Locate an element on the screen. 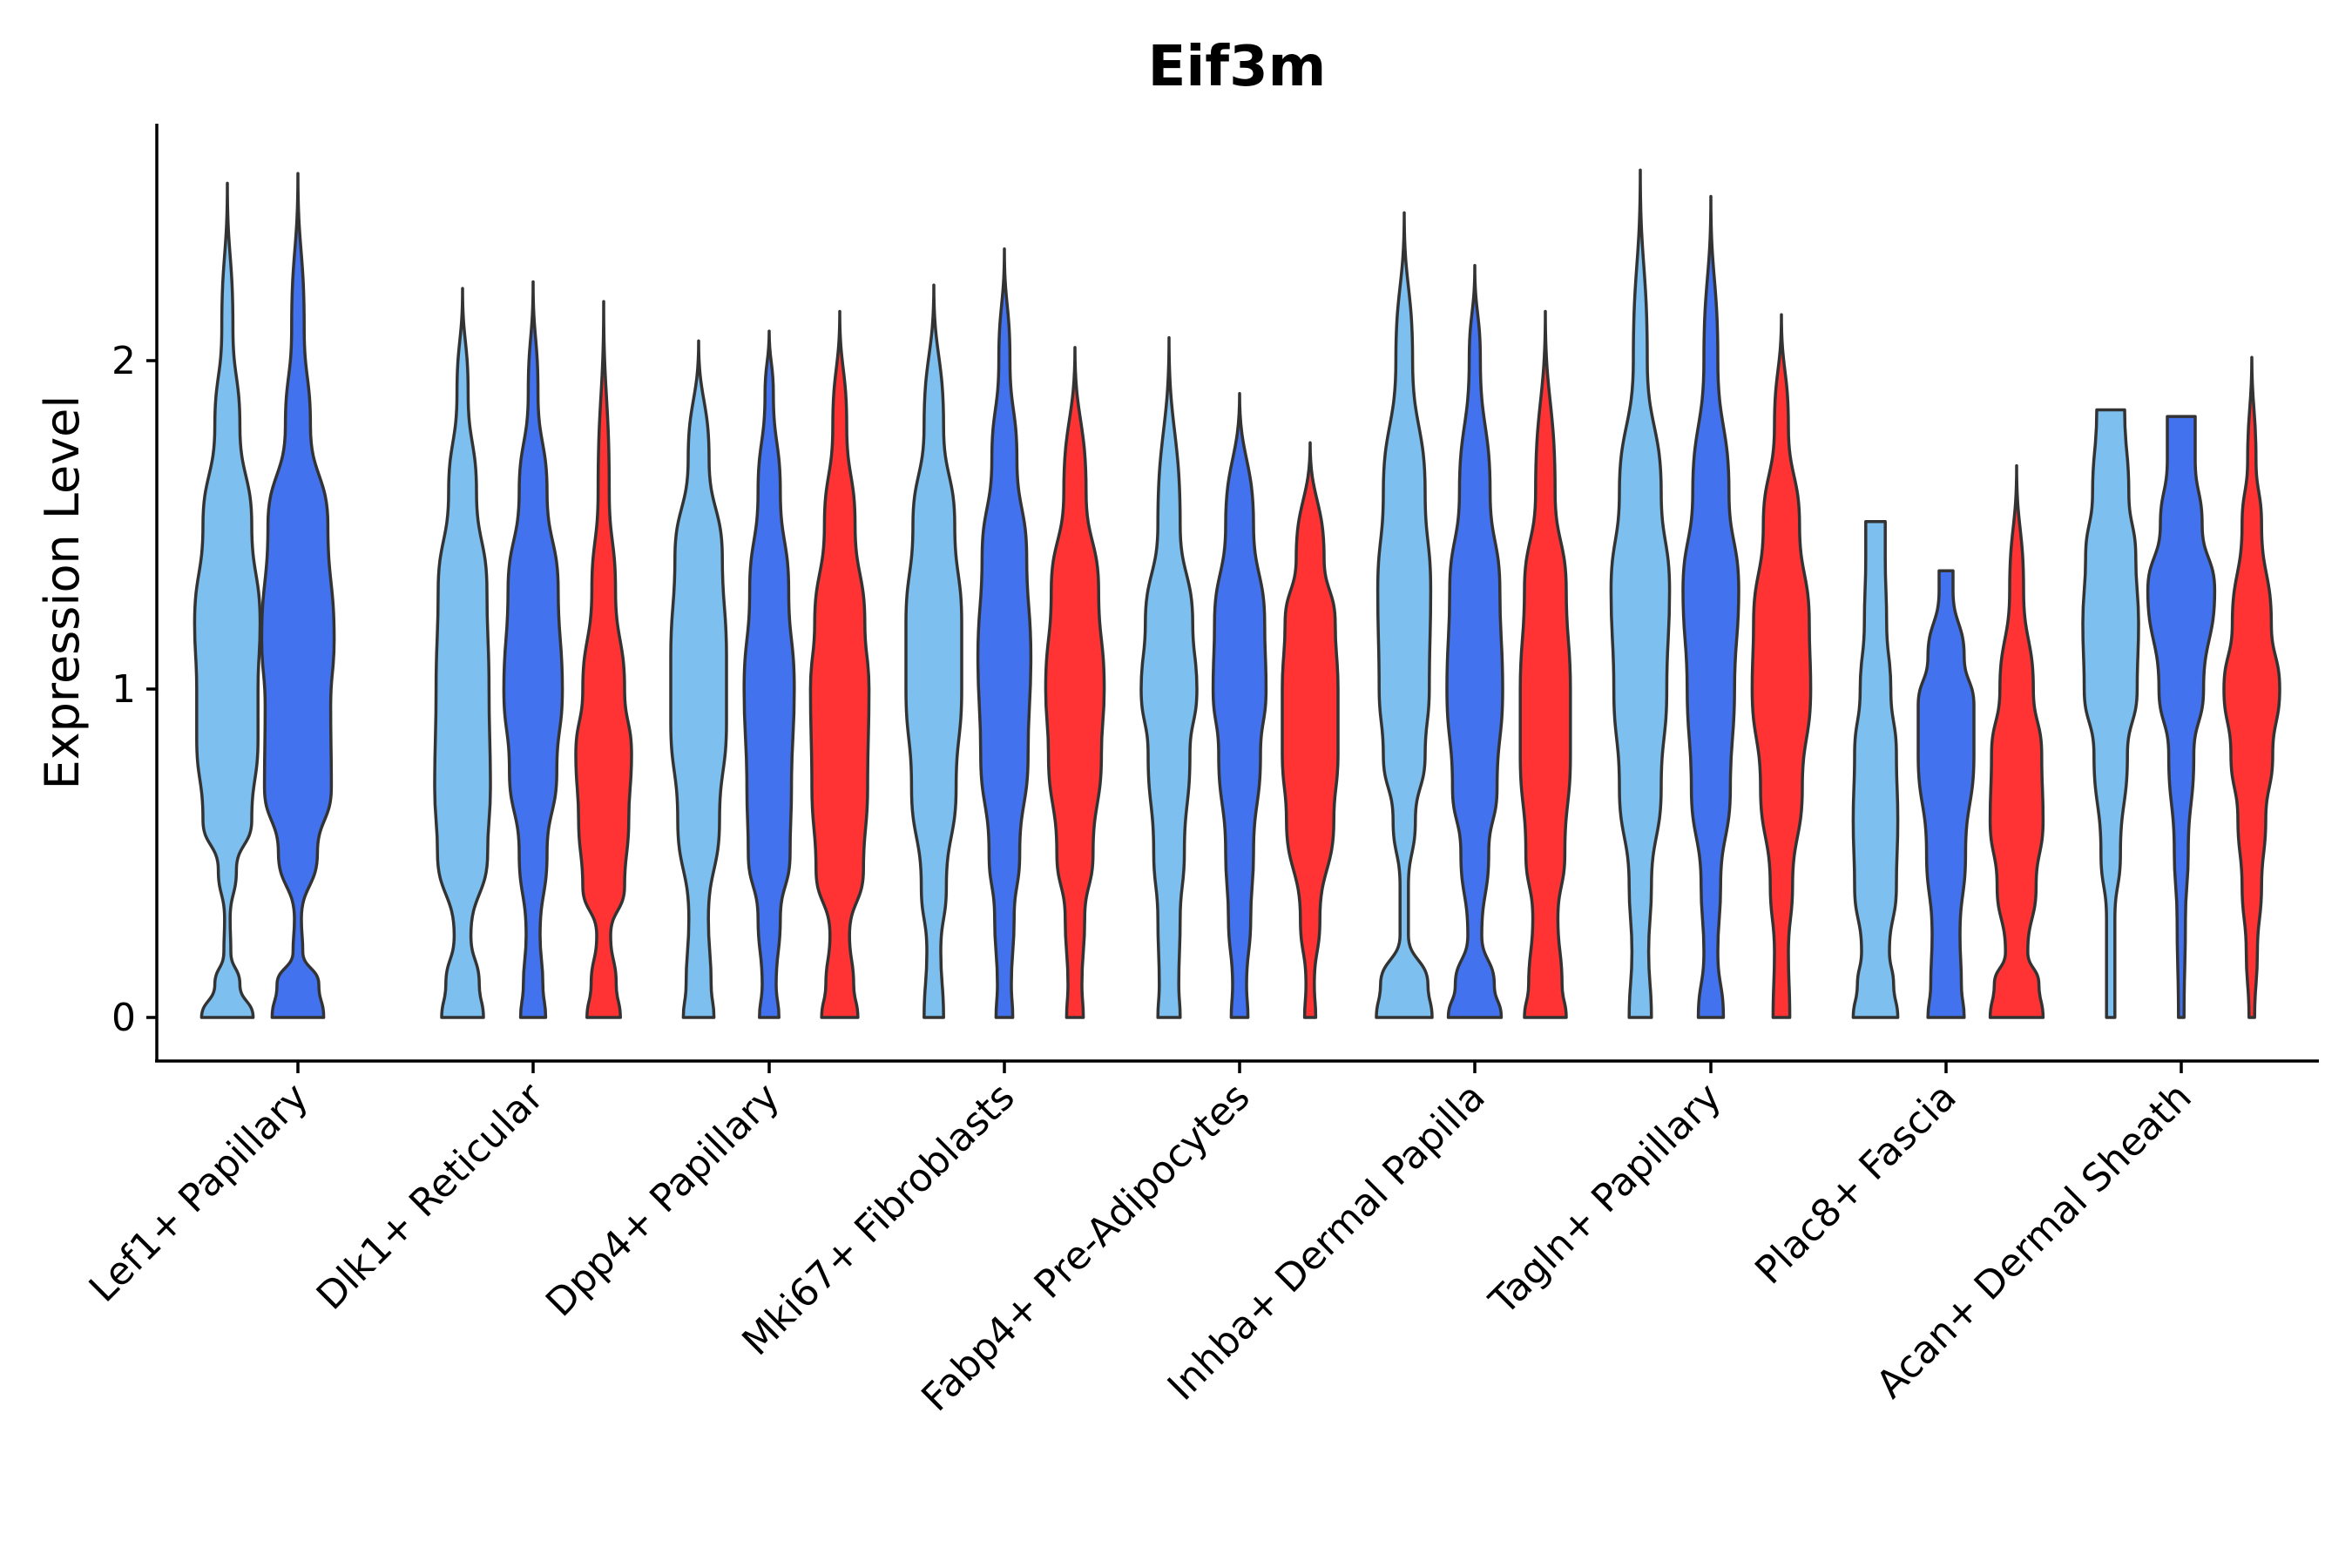 This screenshot has height=1568, width=2352. x-tick-label: Dlk1+ Reticular is located at coordinates (430, 1196).